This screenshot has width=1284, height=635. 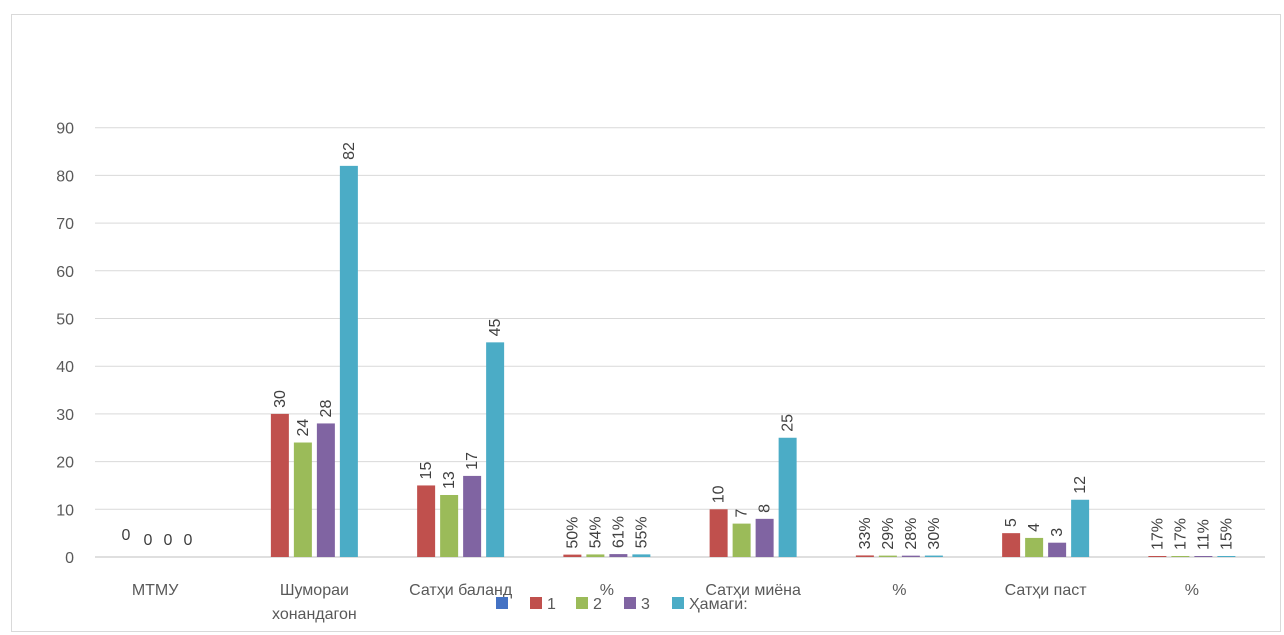 I want to click on data-label: 5, so click(x=1011, y=522).